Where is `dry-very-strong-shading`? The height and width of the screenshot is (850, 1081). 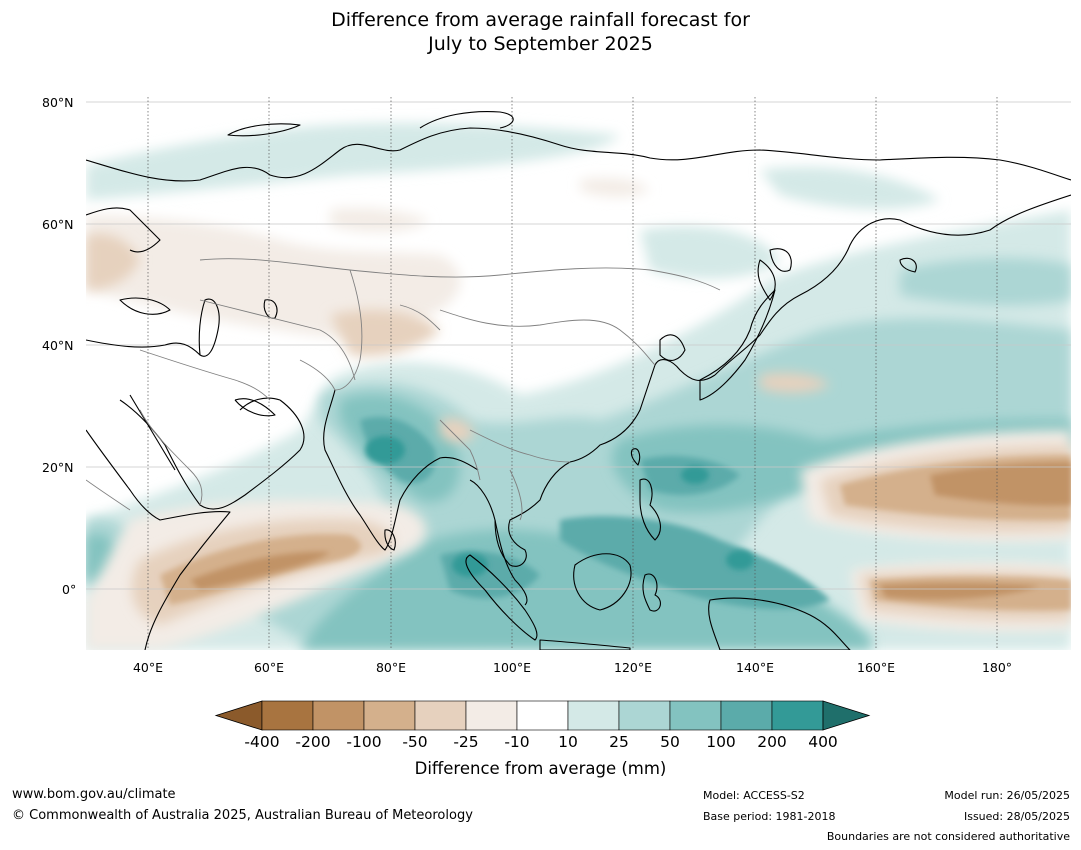 dry-very-strong-shading is located at coordinates (630, 531).